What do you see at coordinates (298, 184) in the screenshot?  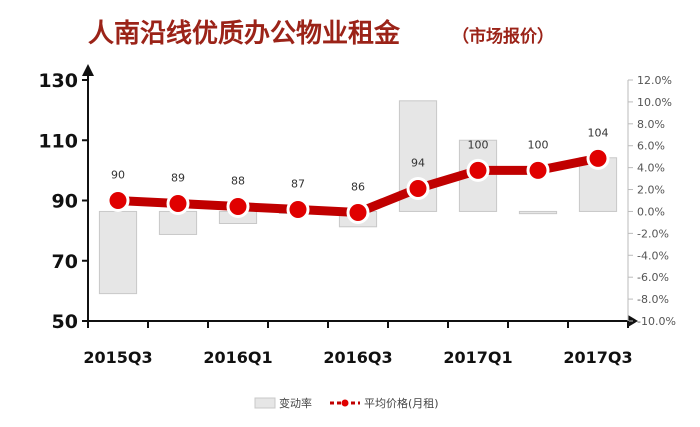 I see `data-label-2016Q2: 87` at bounding box center [298, 184].